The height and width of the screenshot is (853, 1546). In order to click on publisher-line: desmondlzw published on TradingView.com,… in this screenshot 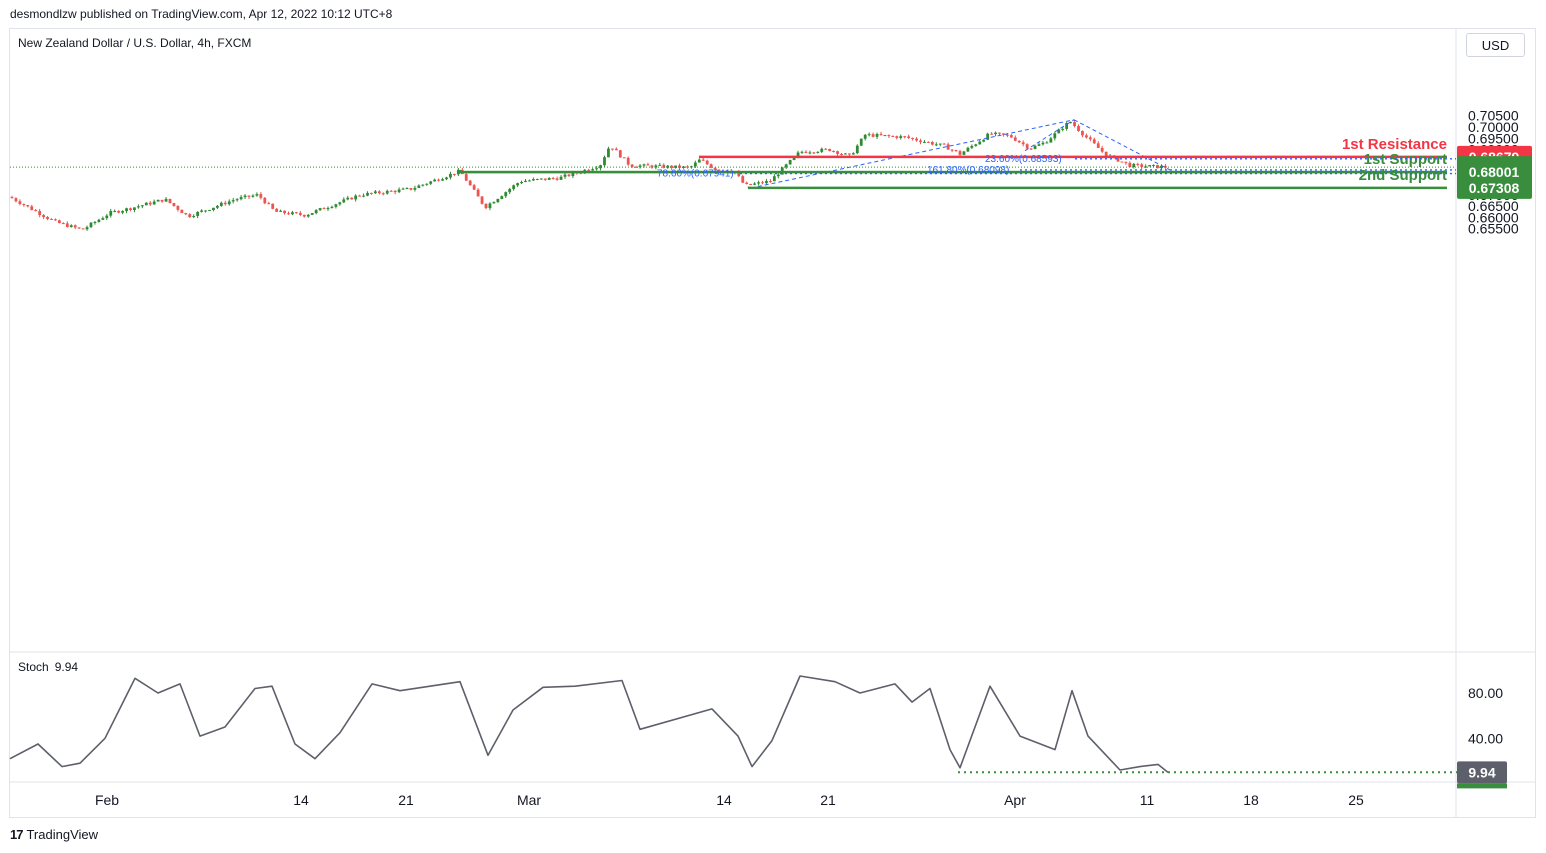, I will do `click(201, 14)`.